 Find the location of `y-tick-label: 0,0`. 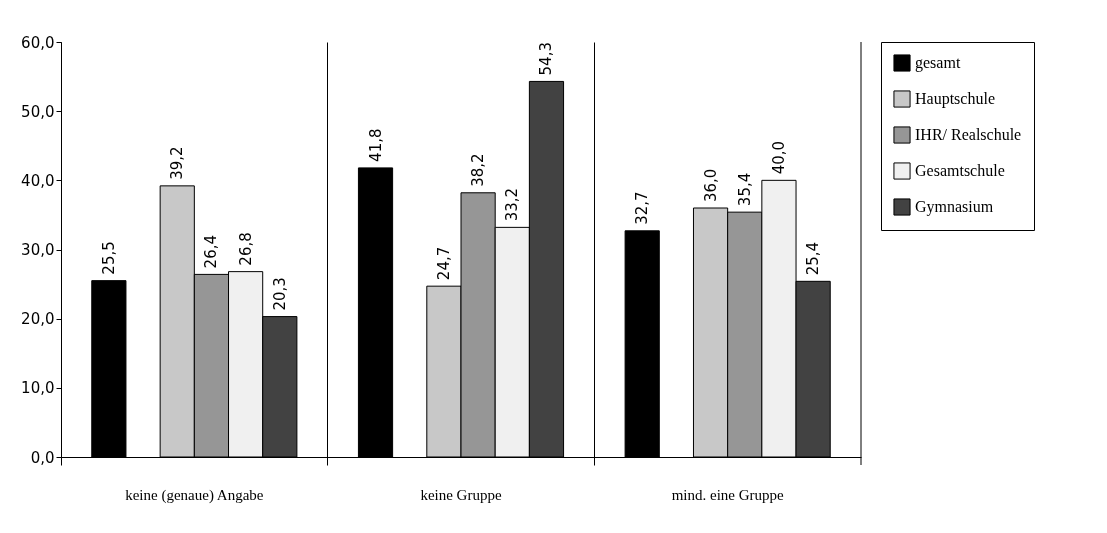

y-tick-label: 0,0 is located at coordinates (42, 457).